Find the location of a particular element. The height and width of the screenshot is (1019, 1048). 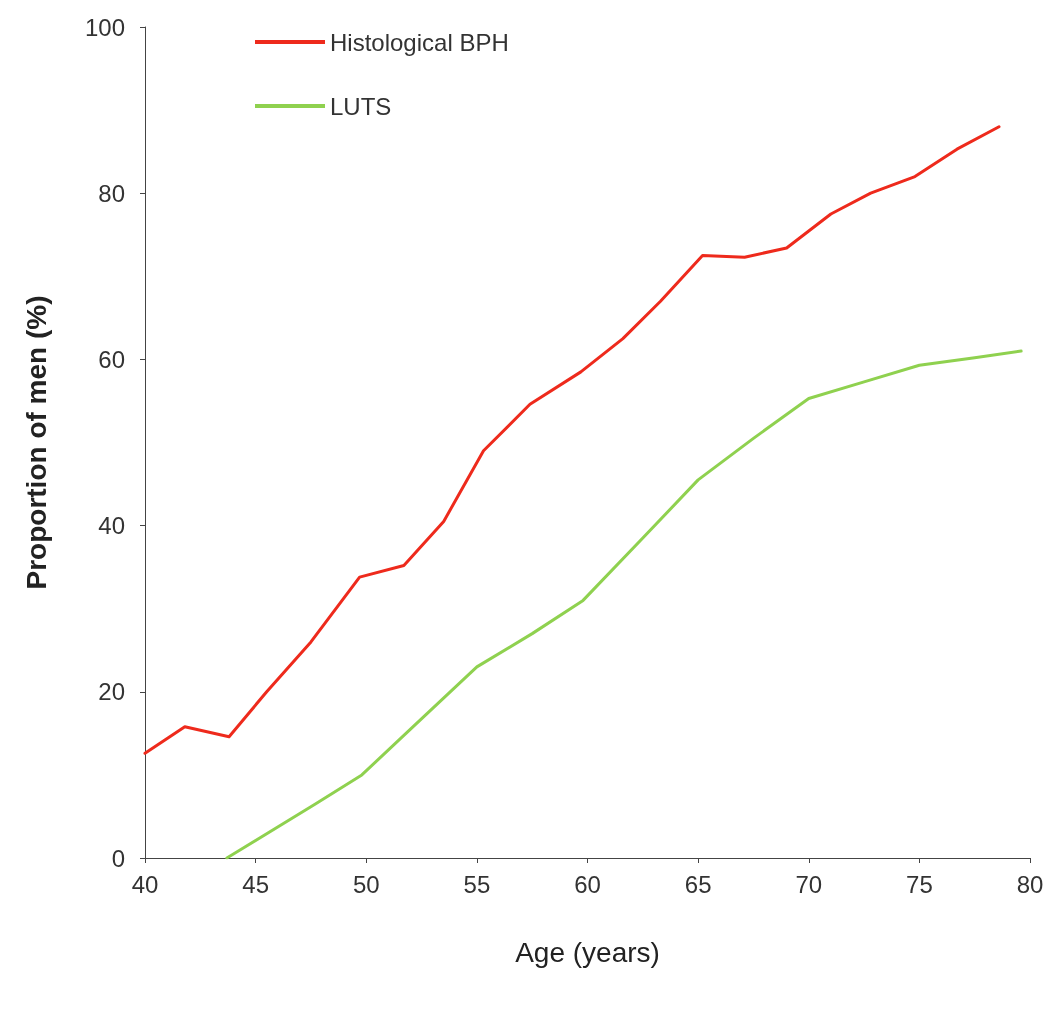

legend-label: Histological BPH is located at coordinates (419, 42).